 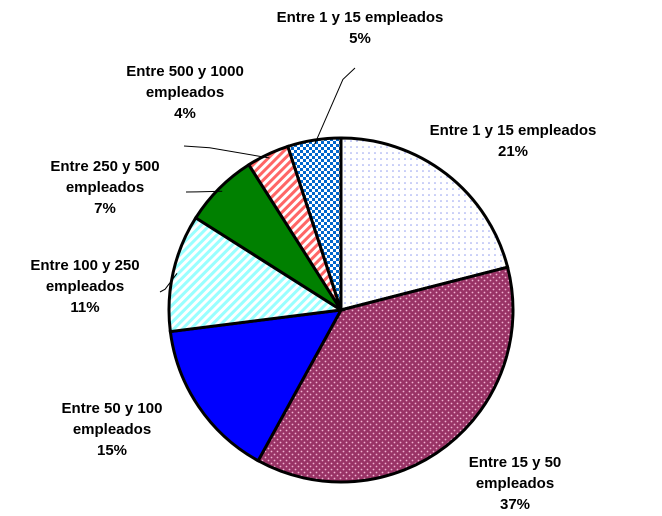 I want to click on category-label: Entre 15 y 50 empleados, so click(x=515, y=473).